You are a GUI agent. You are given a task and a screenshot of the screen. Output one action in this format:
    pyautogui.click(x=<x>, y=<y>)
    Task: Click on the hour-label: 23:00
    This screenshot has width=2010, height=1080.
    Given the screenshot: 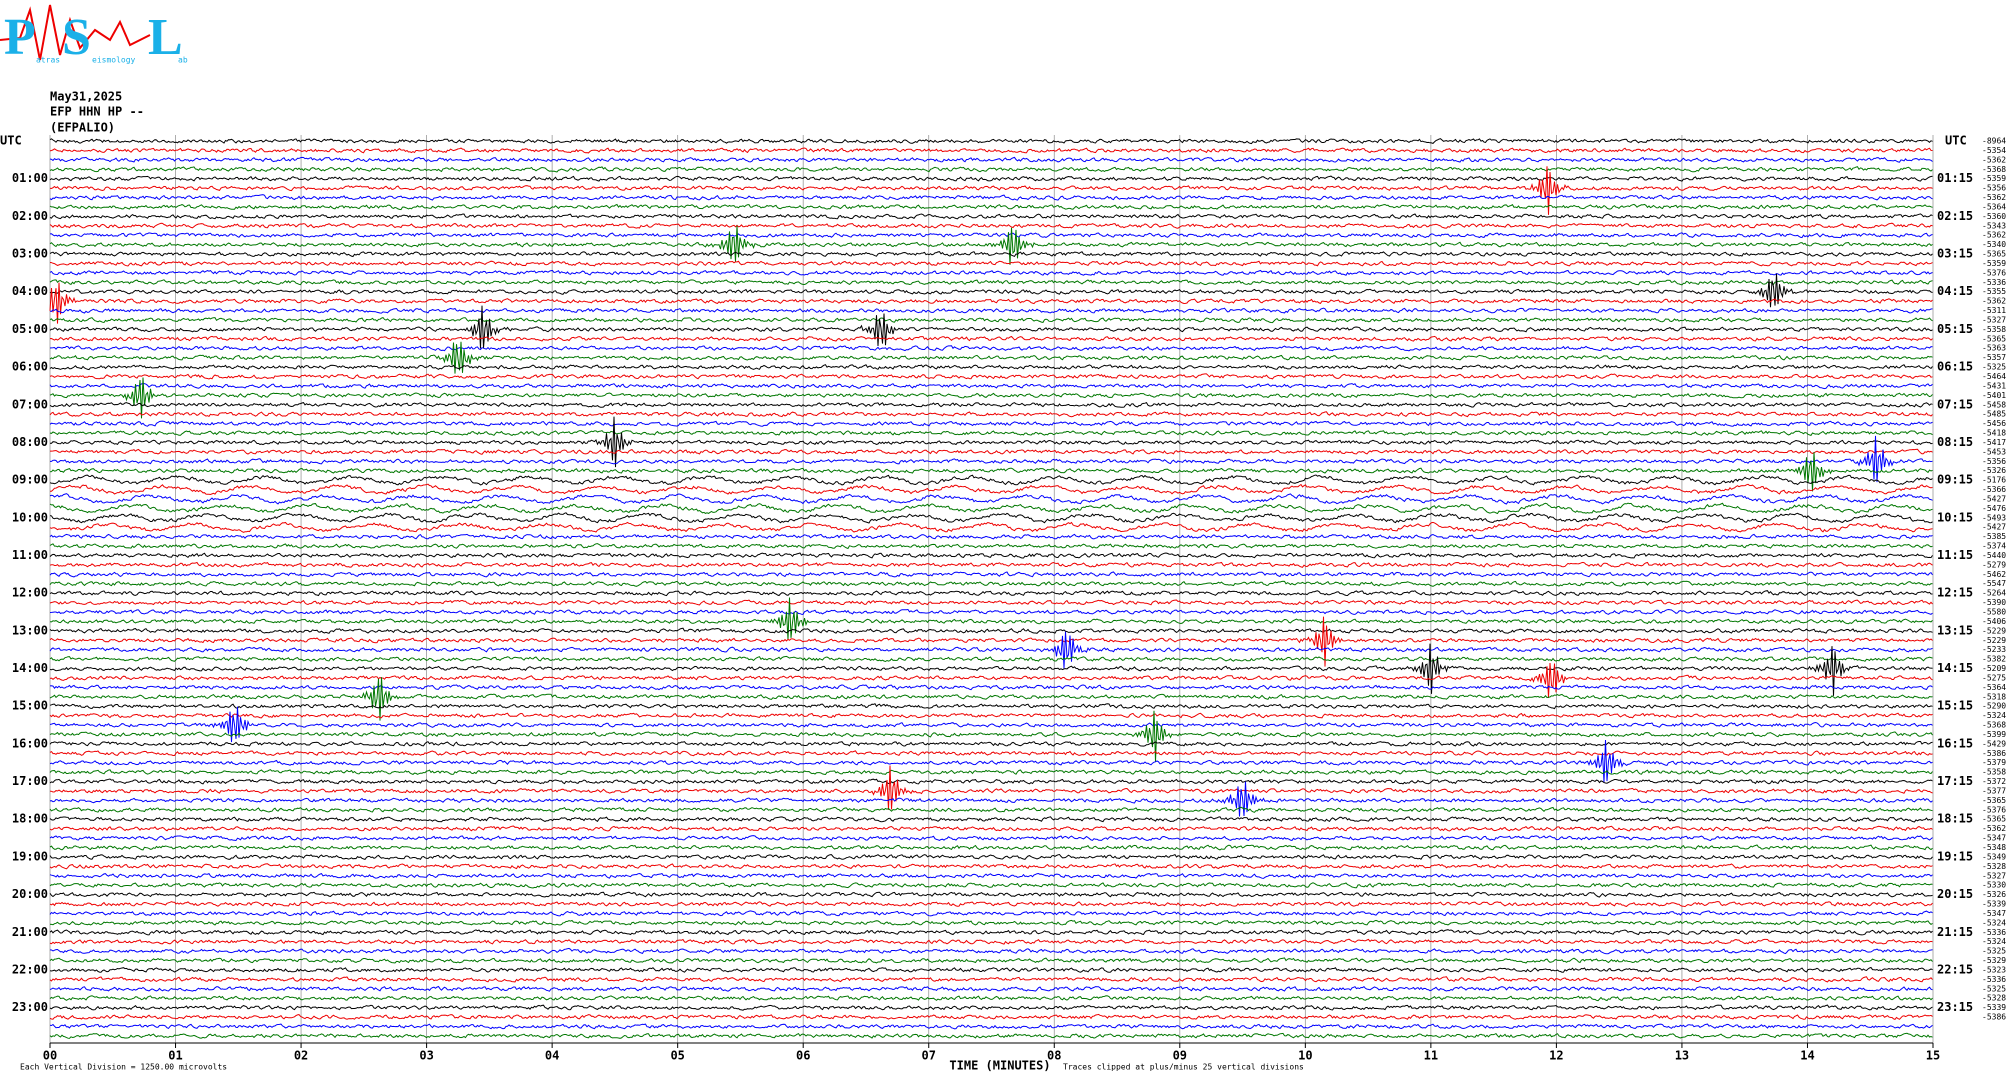 What is the action you would take?
    pyautogui.click(x=30, y=1007)
    